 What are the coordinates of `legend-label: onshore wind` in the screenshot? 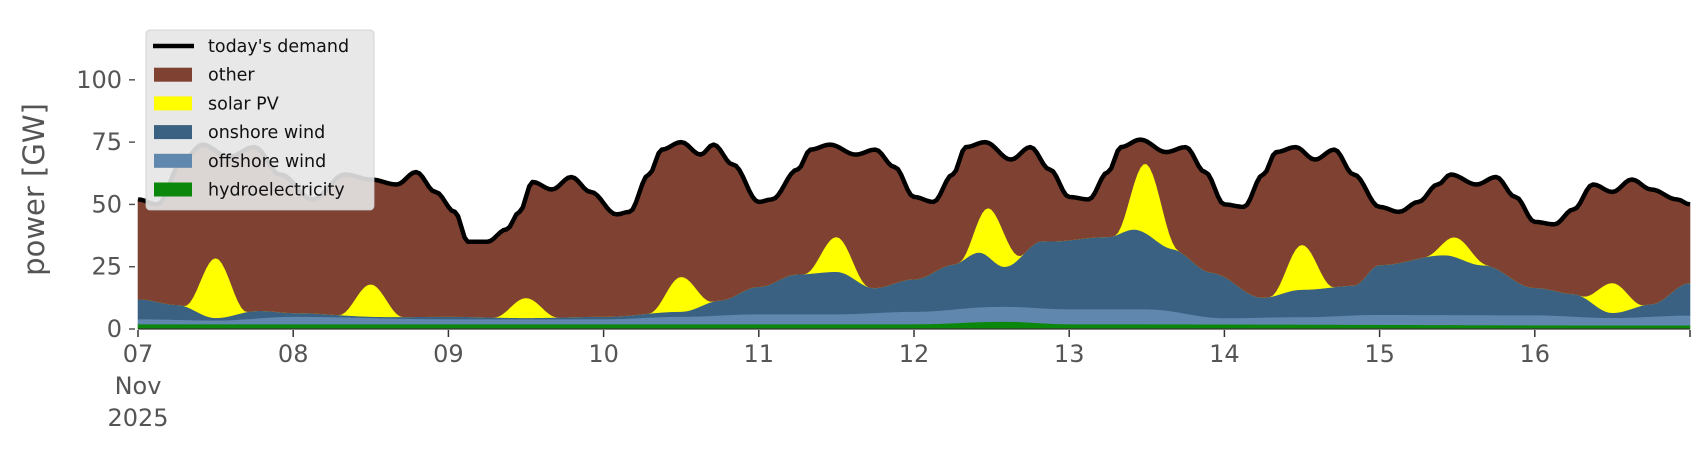 It's located at (266, 133).